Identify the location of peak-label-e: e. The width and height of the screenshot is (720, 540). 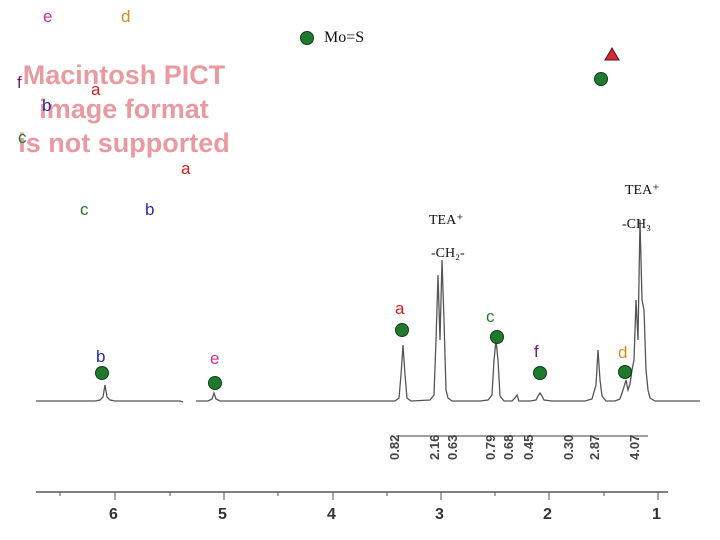
(215, 358).